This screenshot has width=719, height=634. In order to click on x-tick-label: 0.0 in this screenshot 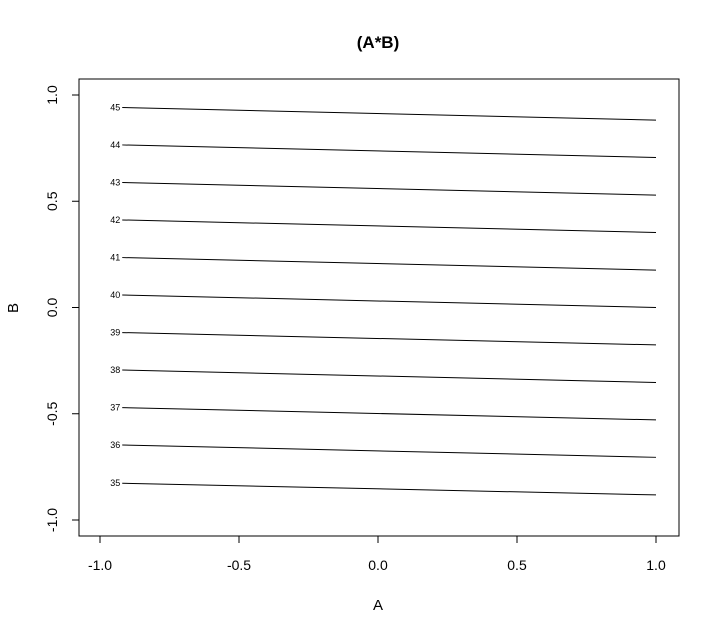, I will do `click(378, 565)`.